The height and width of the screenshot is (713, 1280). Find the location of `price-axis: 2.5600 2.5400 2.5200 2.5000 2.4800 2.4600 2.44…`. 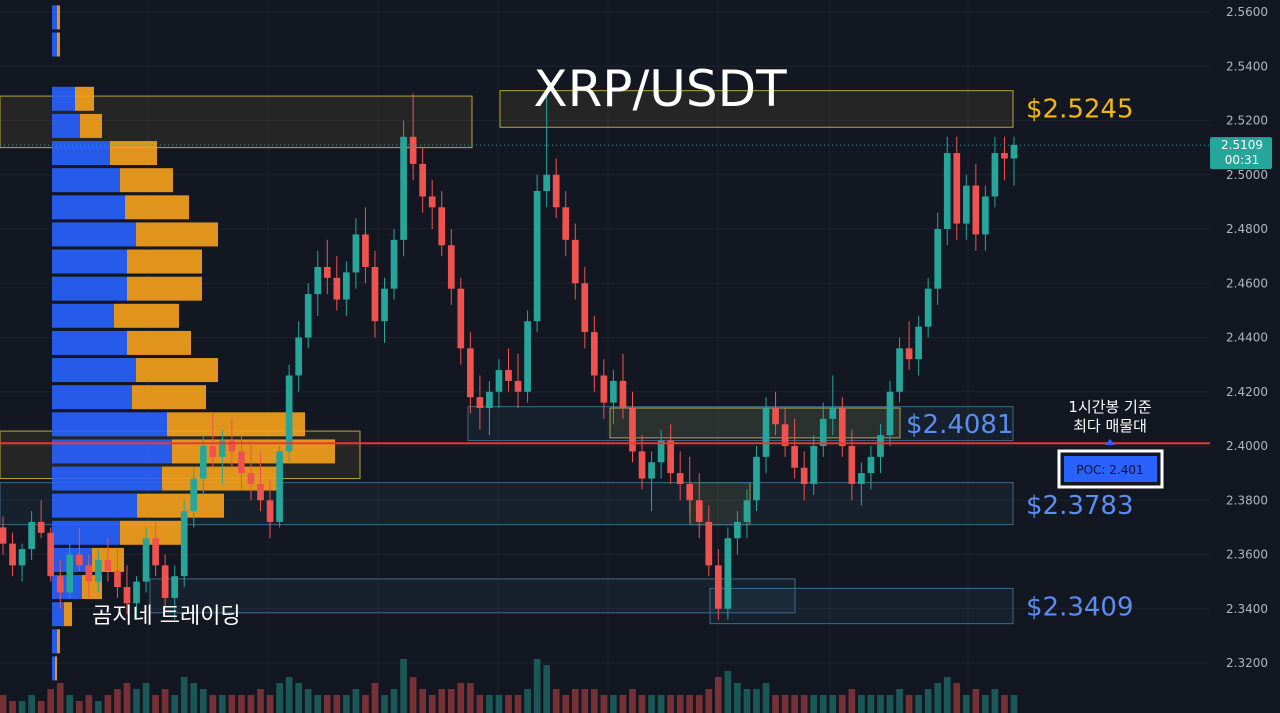

price-axis: 2.5600 2.5400 2.5200 2.5000 2.4800 2.4600 2.44… is located at coordinates (1247, 337).